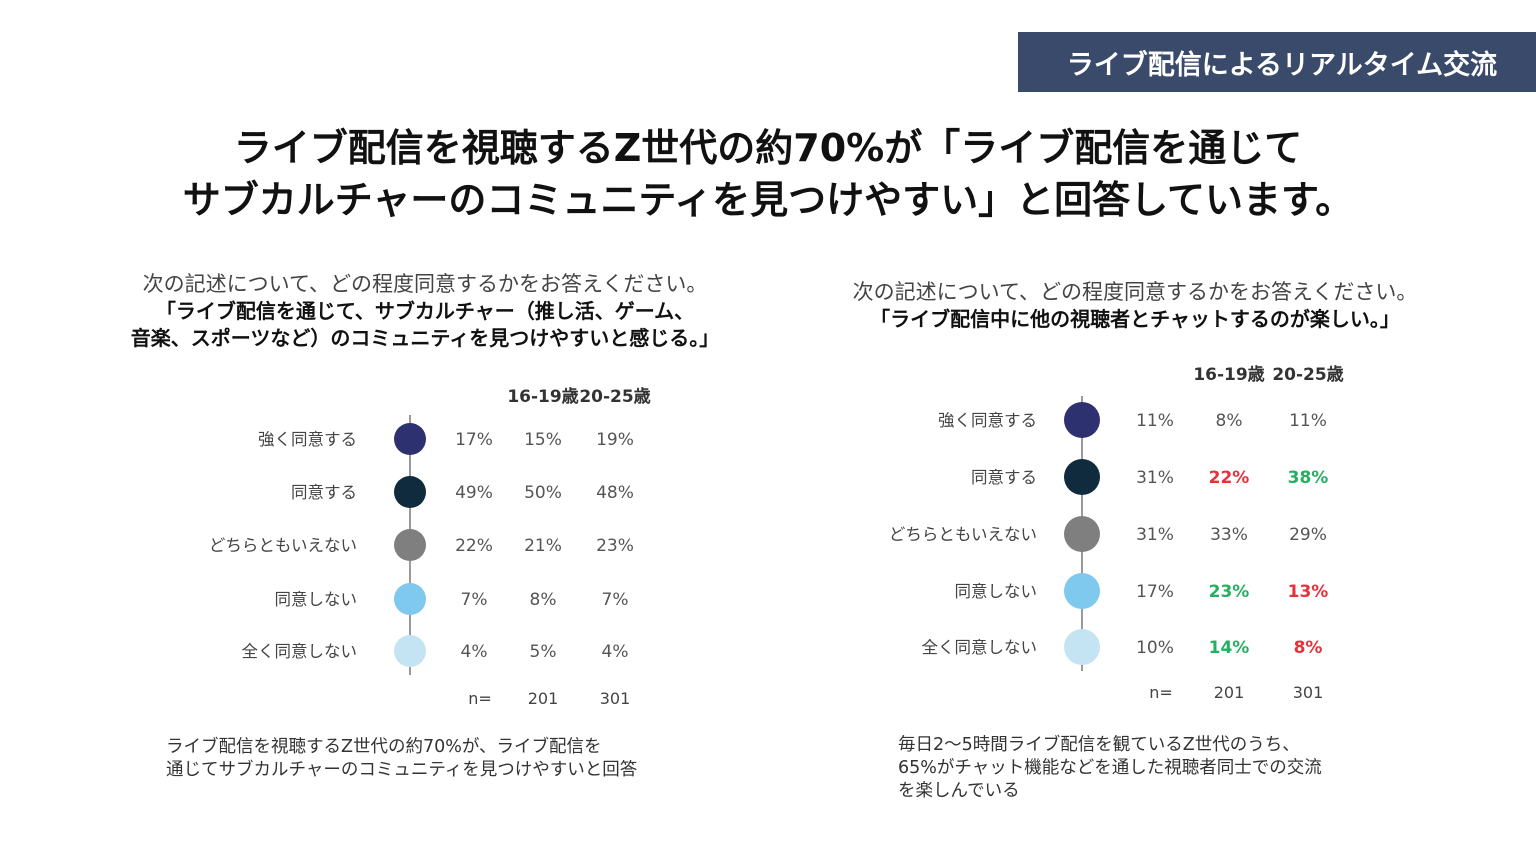  What do you see at coordinates (768, 200) in the screenshot?
I see `headline-line-2: サブカルチャーのコミュニティを見つけやすい」と回答しています。` at bounding box center [768, 200].